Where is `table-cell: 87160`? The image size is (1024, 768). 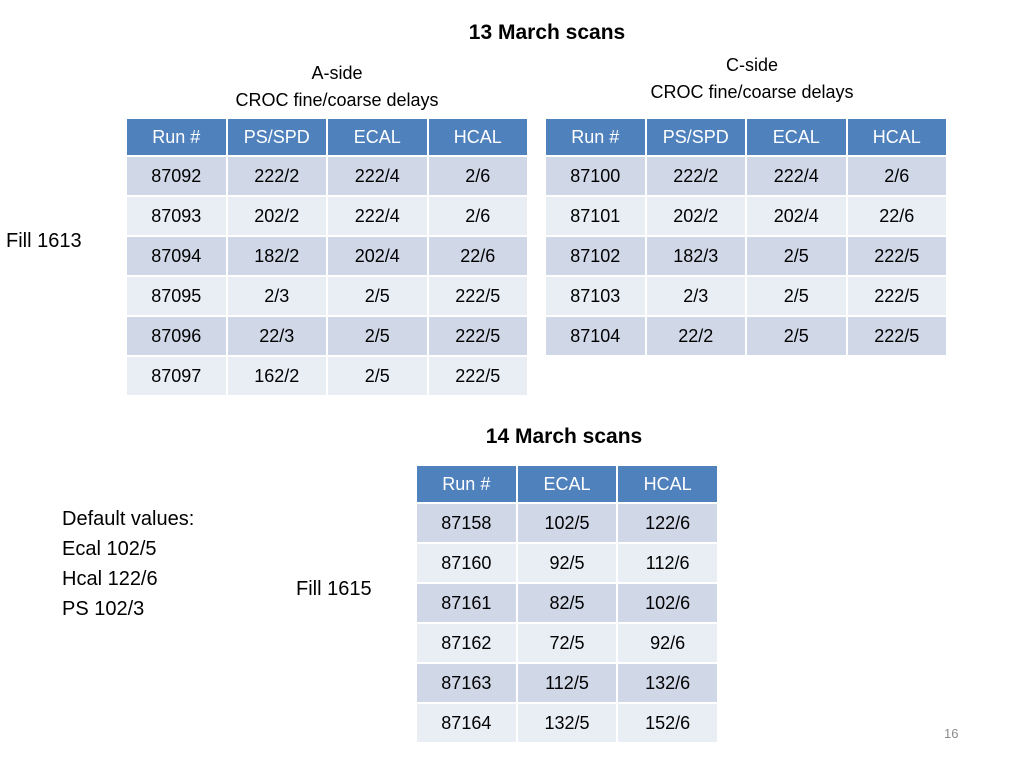 table-cell: 87160 is located at coordinates (466, 563).